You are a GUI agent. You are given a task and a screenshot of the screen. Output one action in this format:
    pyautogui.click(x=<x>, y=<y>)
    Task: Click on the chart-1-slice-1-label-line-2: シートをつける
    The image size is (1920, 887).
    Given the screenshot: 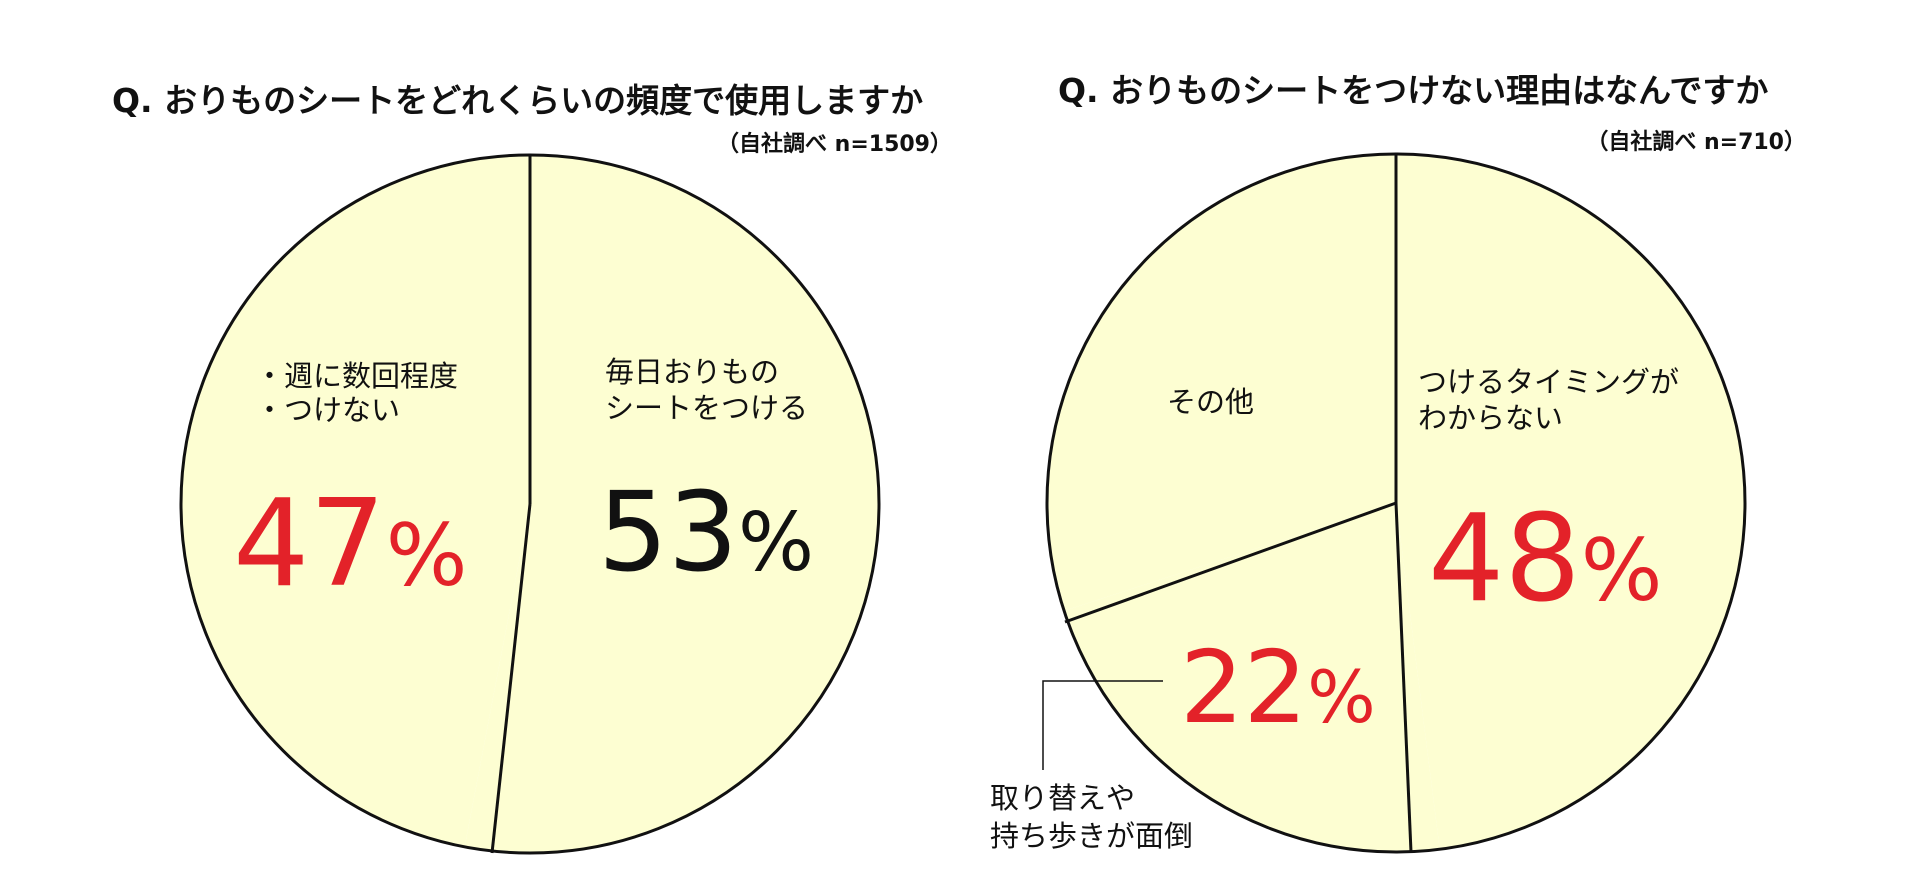 What is the action you would take?
    pyautogui.click(x=706, y=408)
    